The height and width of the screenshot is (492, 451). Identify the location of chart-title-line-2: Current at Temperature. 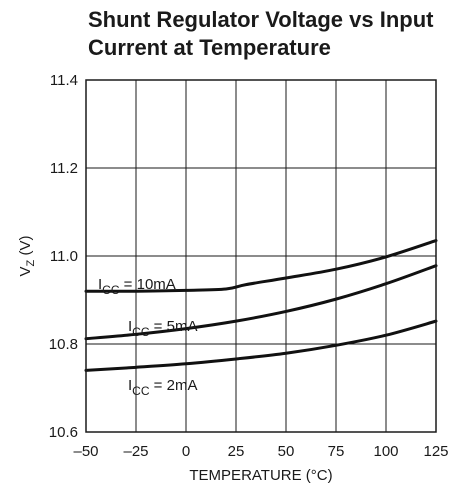
(209, 47).